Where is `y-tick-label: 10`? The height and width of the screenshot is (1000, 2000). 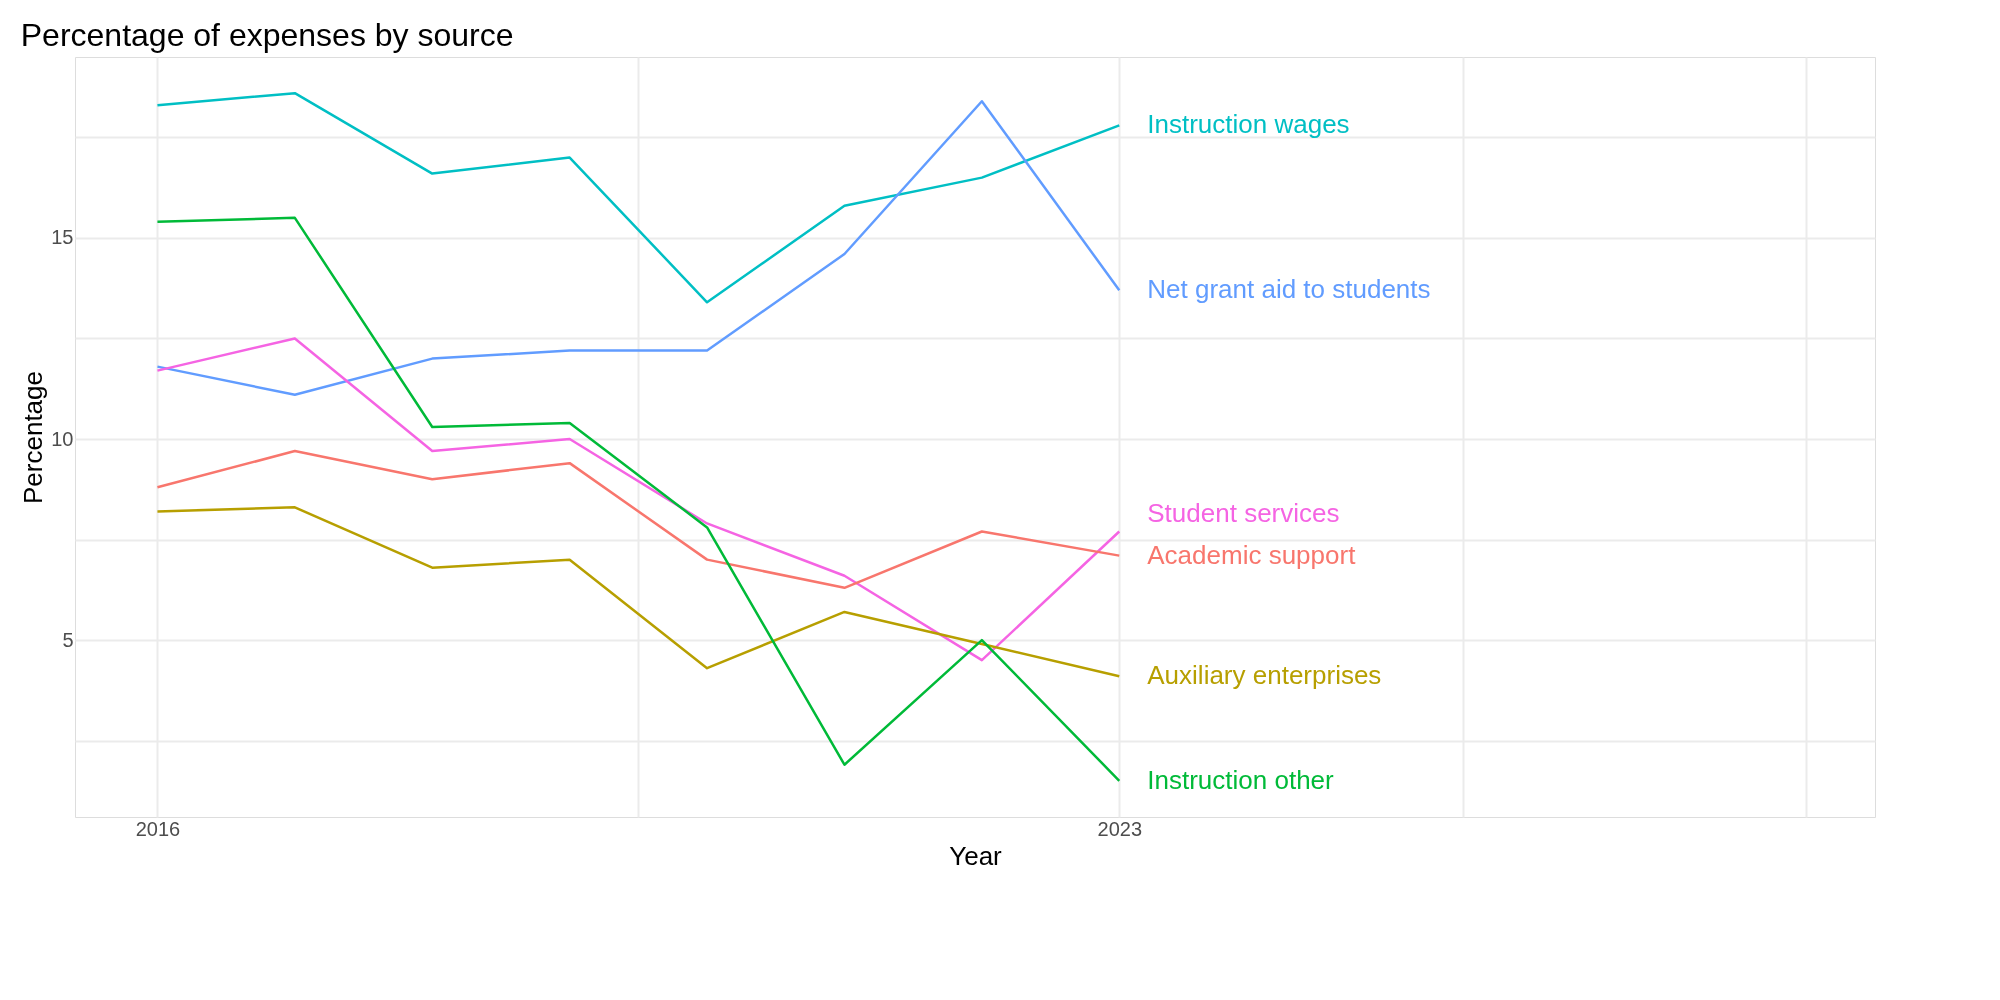
y-tick-label: 10 is located at coordinates (62, 438).